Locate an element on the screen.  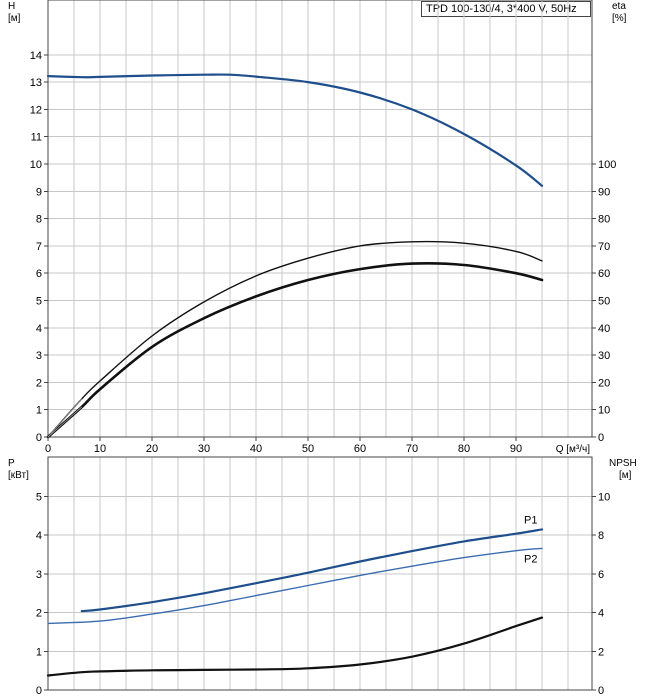
panel1-ytick-right-label: 4 is located at coordinates (601, 614).